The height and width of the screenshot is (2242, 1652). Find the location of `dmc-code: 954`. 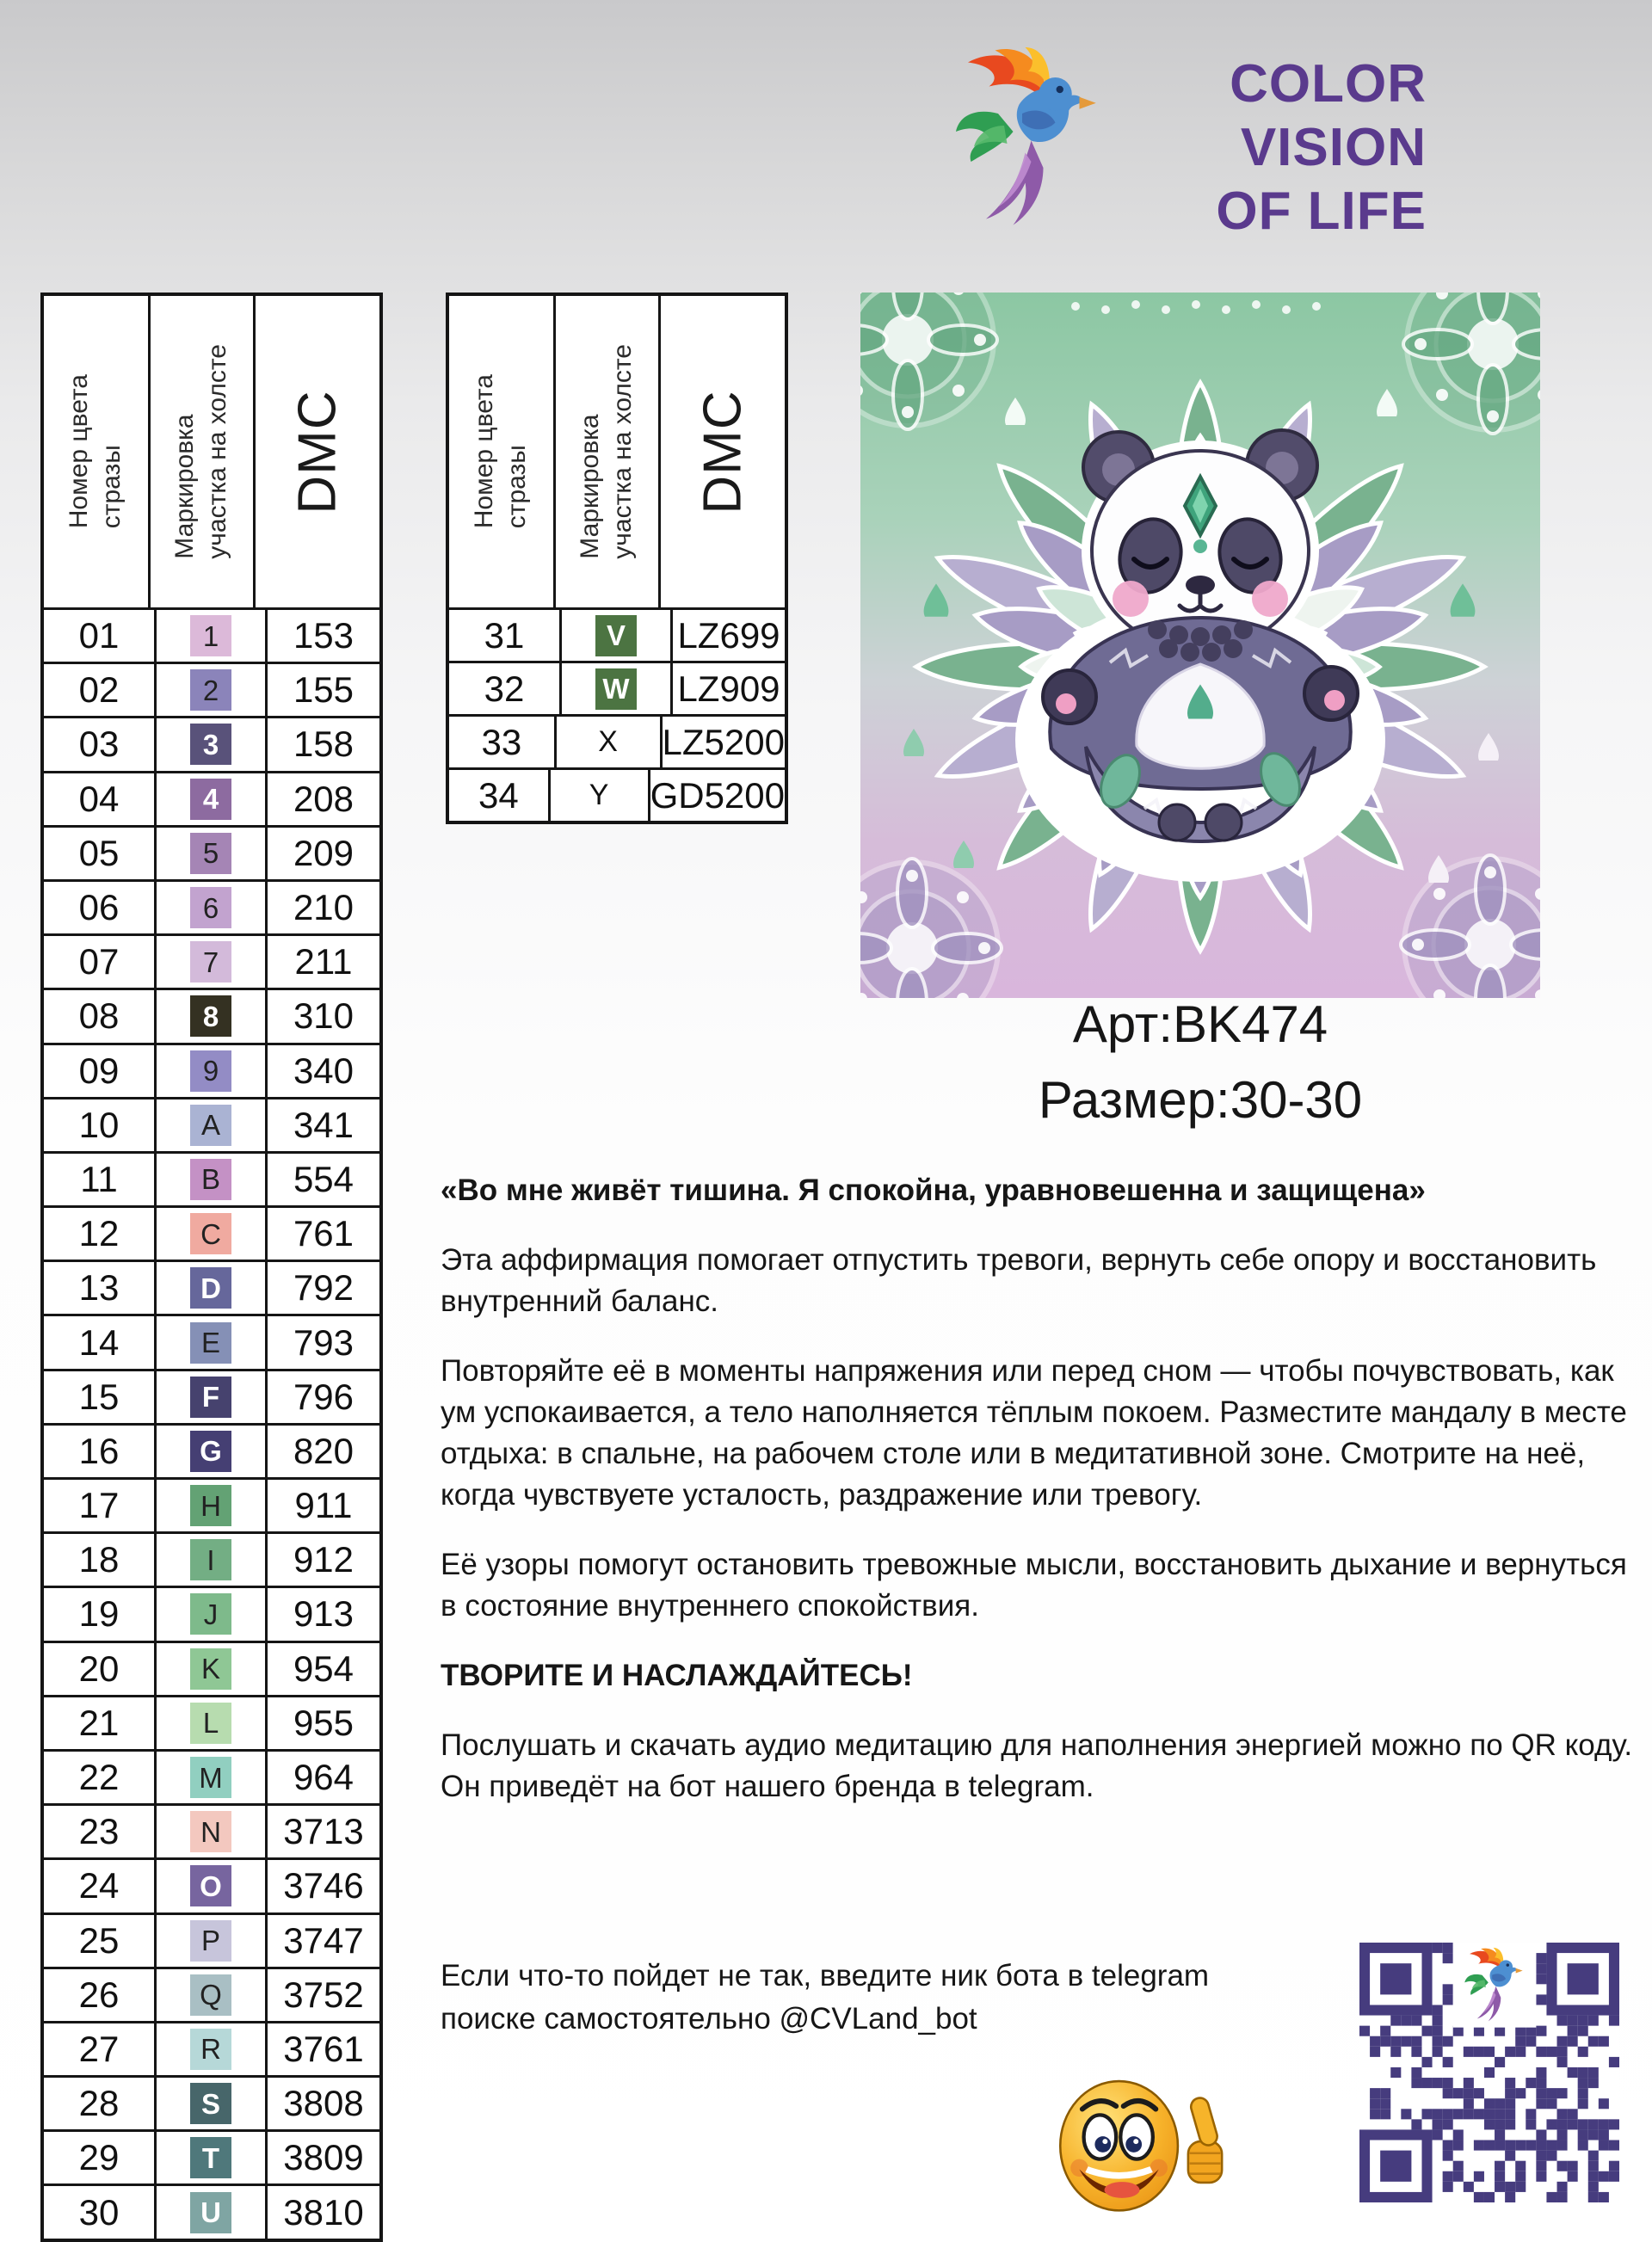

dmc-code: 954 is located at coordinates (323, 1668).